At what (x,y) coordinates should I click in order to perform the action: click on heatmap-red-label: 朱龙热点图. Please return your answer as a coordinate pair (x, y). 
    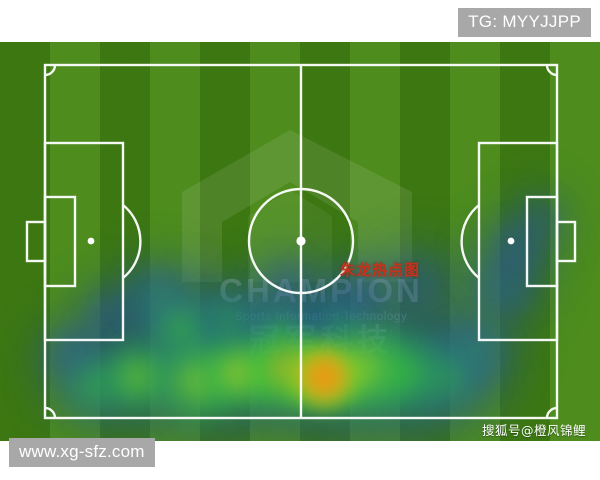
    Looking at the image, I should click on (380, 270).